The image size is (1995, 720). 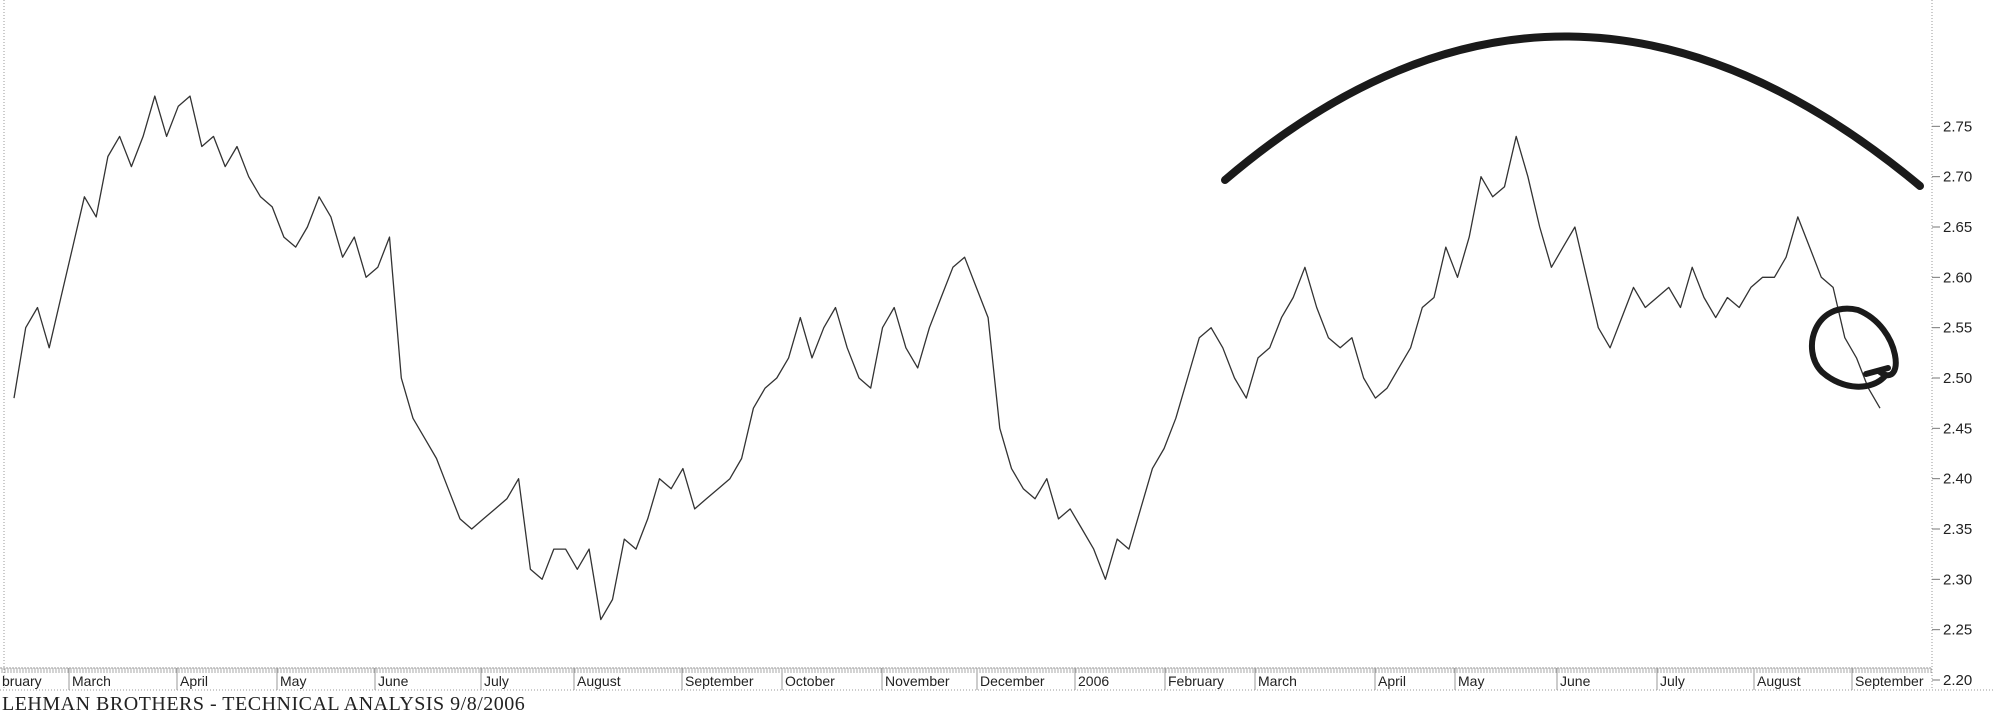 I want to click on x-tick-label: 2006, so click(x=1093, y=681).